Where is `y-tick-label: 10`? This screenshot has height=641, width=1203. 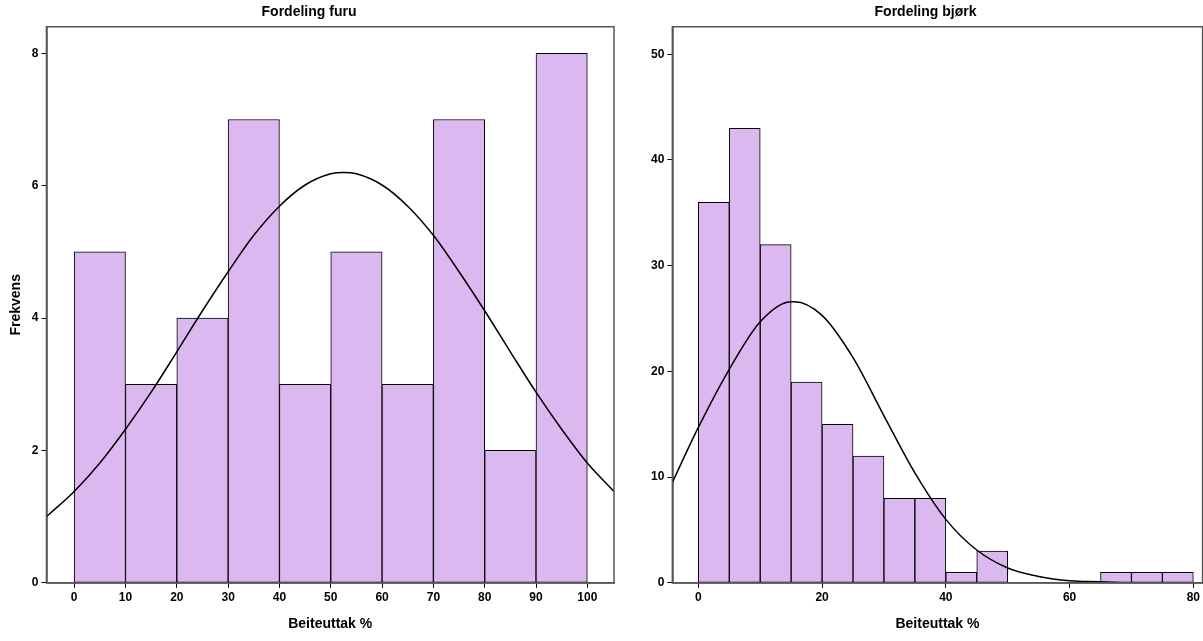 y-tick-label: 10 is located at coordinates (657, 476).